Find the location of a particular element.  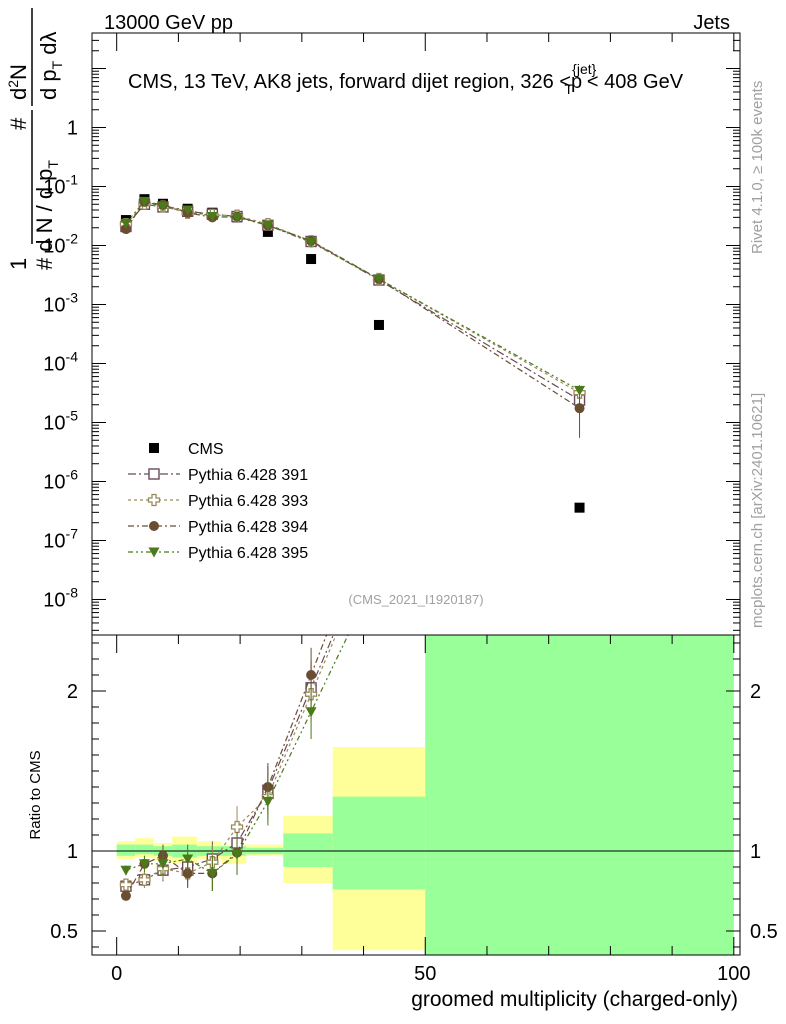

ratio-line is located at coordinates (231, 760).